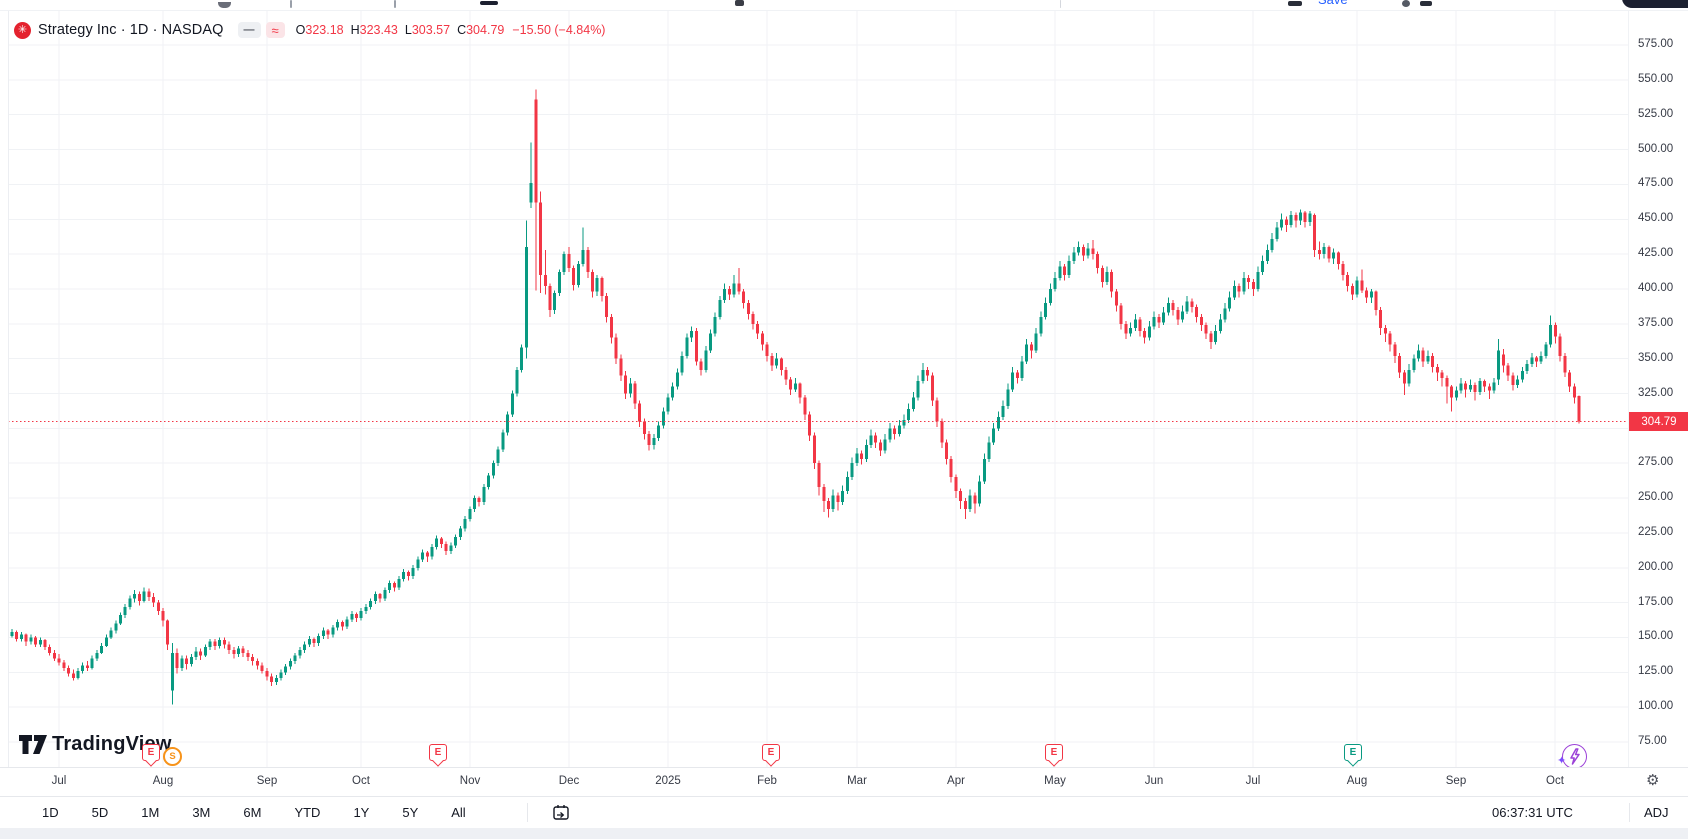 This screenshot has width=1688, height=839. Describe the element at coordinates (470, 781) in the screenshot. I see `time-axis-label-nov: Nov` at that location.